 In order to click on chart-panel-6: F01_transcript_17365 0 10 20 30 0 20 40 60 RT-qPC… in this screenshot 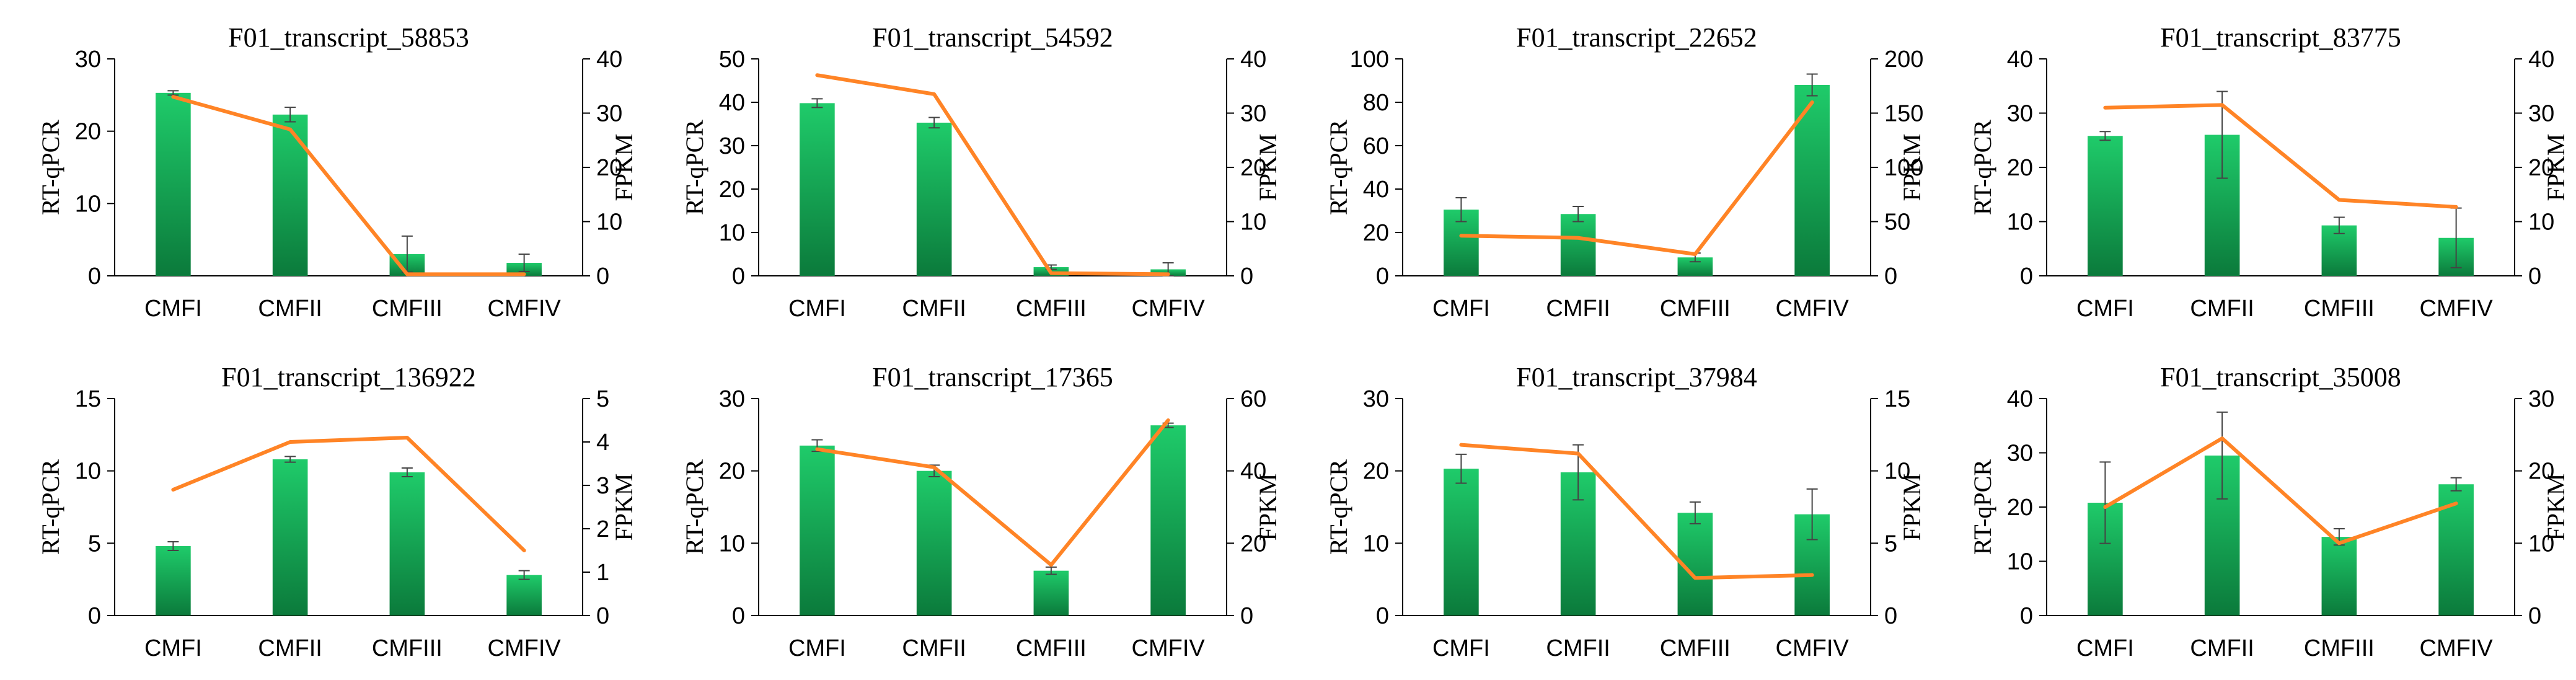, I will do `click(981, 511)`.